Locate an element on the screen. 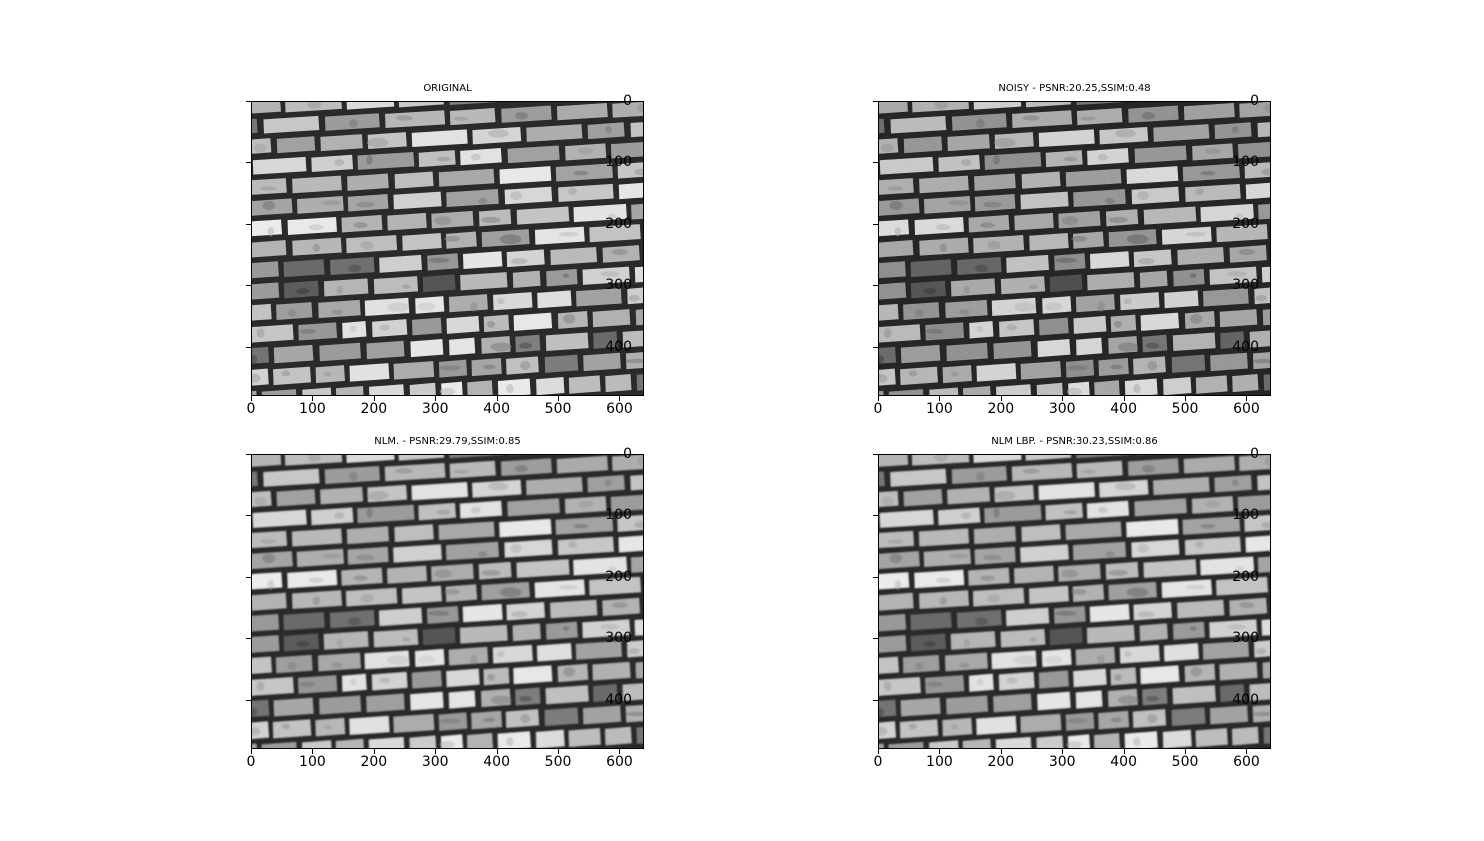 This screenshot has height=841, width=1484. panel-title: ORIGINAL is located at coordinates (447, 88).